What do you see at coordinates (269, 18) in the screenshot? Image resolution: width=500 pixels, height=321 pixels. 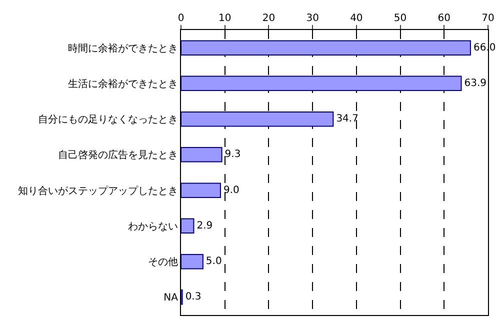 I see `x-tick-label: 20` at bounding box center [269, 18].